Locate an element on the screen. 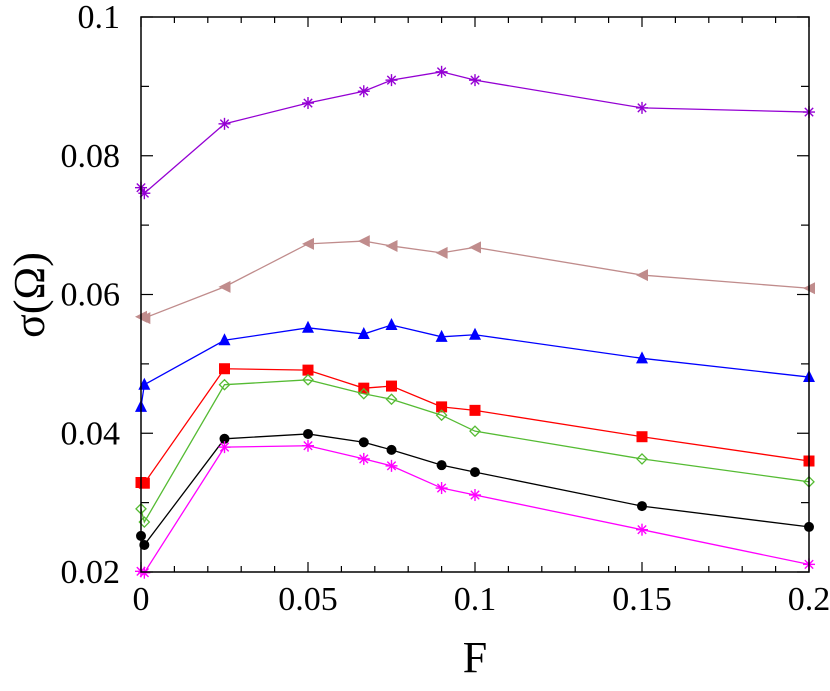  x-tick-labels: 0 0.05 0.1 0.15 0.2 is located at coordinates (481, 599).